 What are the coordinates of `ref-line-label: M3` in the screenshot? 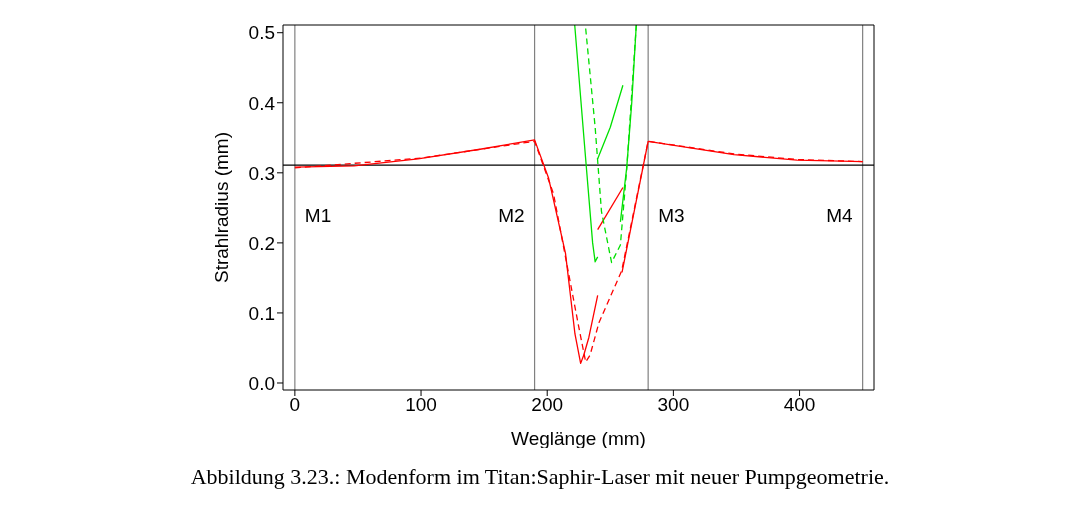 It's located at (671, 216).